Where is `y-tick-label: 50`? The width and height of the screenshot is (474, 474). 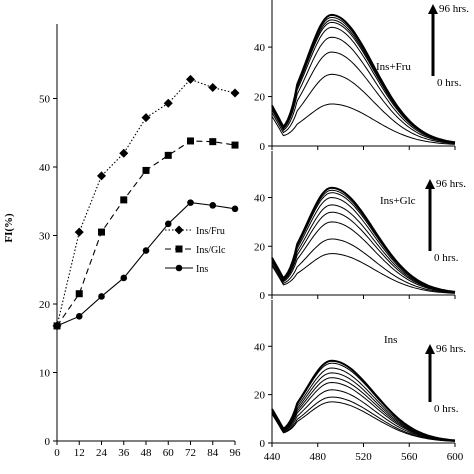 y-tick-label: 50 is located at coordinates (45, 100).